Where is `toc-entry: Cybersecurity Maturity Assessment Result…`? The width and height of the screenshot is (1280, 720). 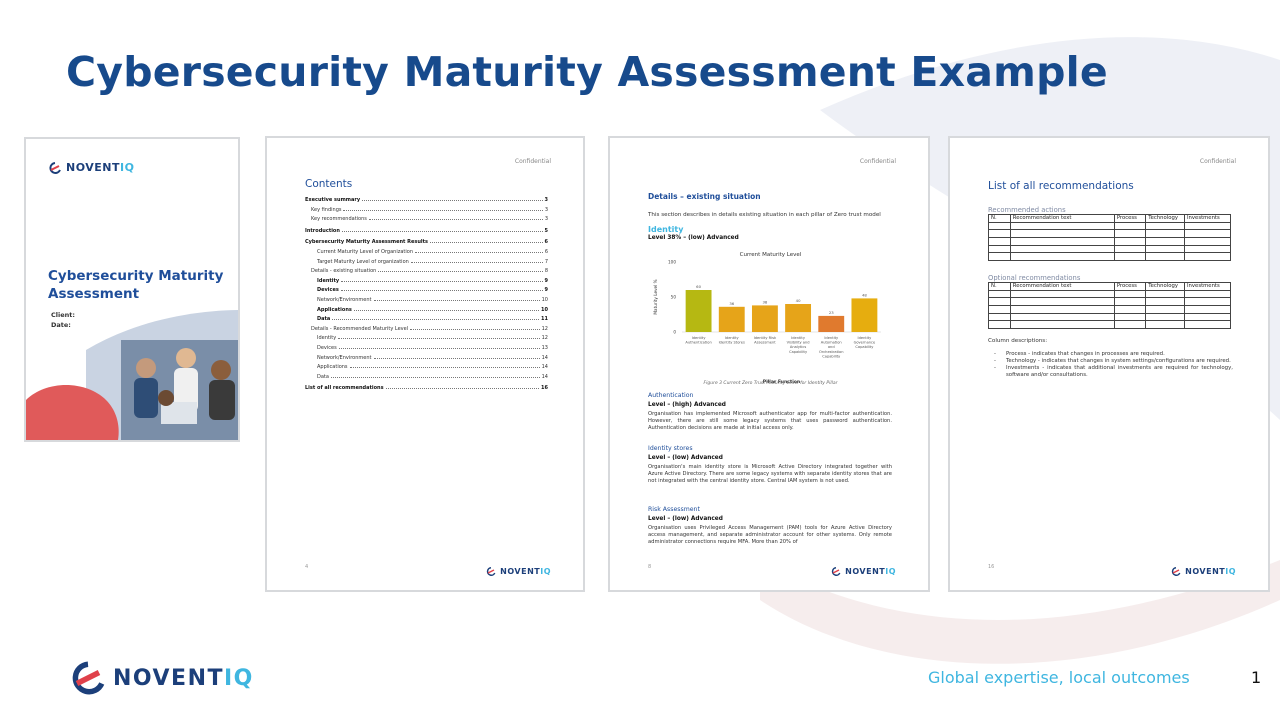 toc-entry: Cybersecurity Maturity Assessment Result… is located at coordinates (426, 244).